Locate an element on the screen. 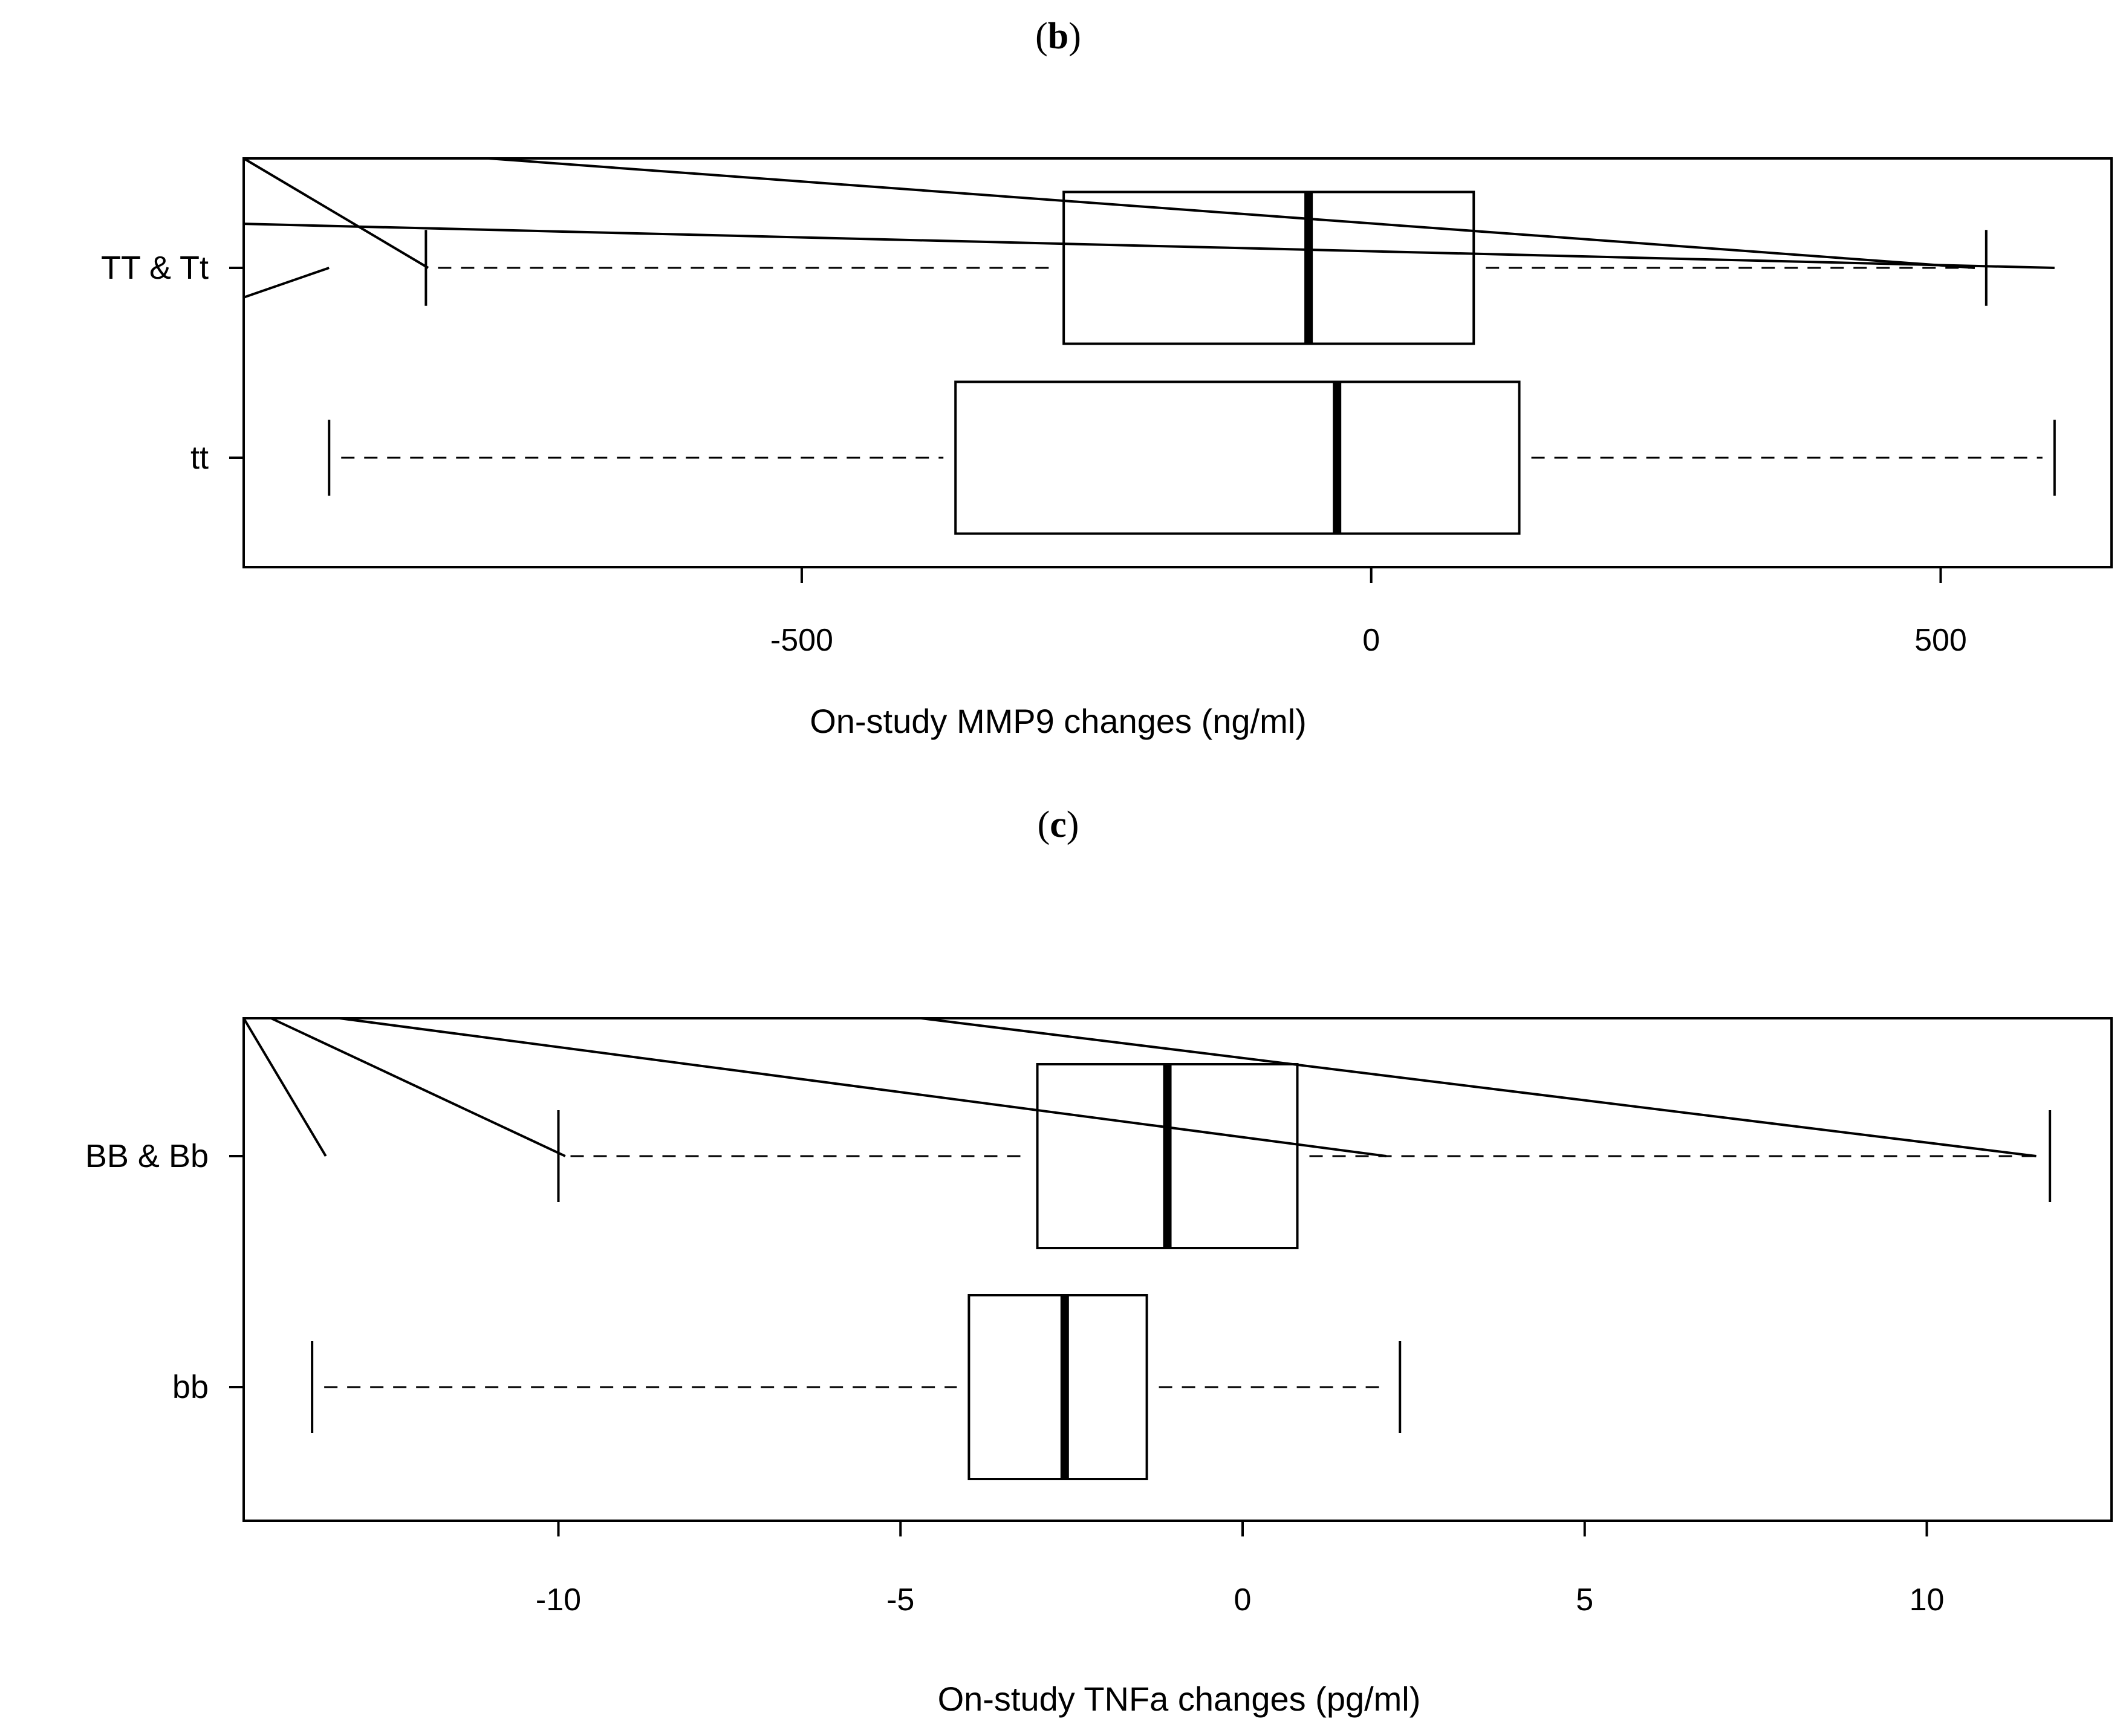  panel-letter: (c) is located at coordinates (1058, 824).